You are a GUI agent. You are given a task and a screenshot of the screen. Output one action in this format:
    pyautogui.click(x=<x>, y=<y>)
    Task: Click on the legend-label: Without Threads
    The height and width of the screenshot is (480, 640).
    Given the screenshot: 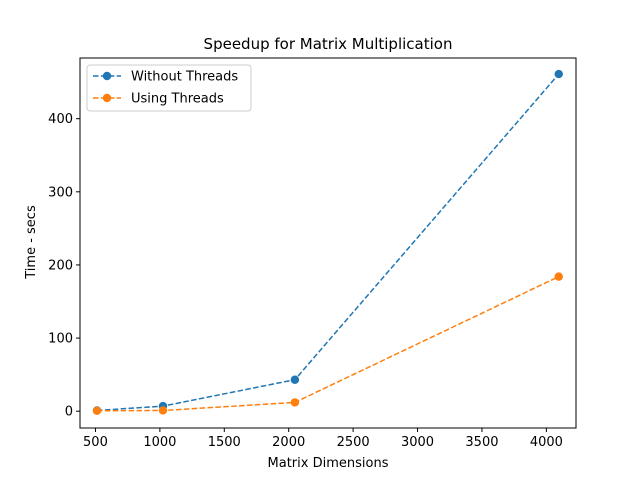 What is the action you would take?
    pyautogui.click(x=184, y=77)
    